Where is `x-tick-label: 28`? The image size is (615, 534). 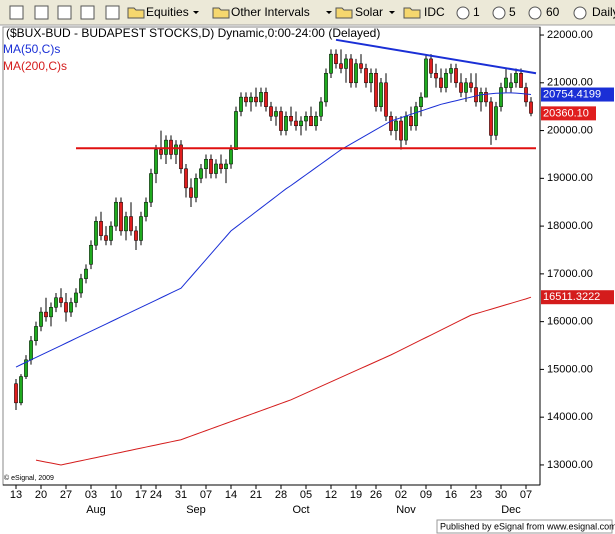
x-tick-label: 28 is located at coordinates (281, 495).